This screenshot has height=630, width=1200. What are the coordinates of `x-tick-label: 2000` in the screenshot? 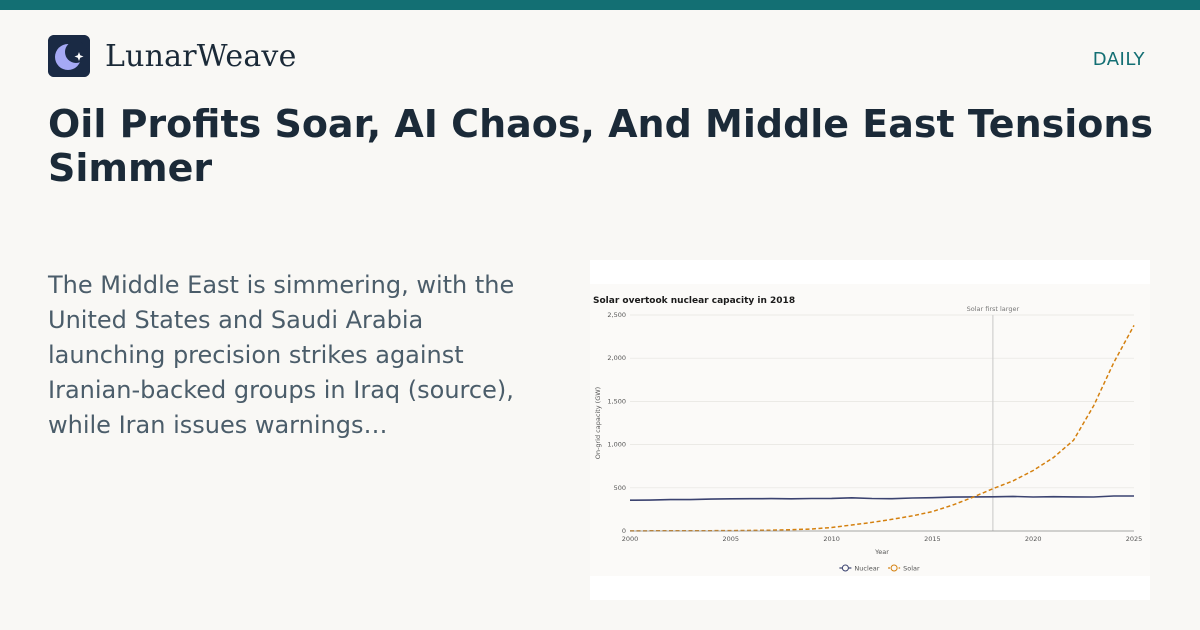 It's located at (630, 539).